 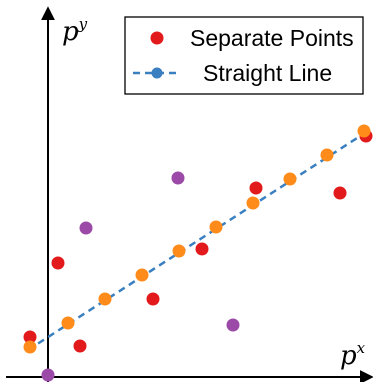 What do you see at coordinates (267, 73) in the screenshot?
I see `legend-label-straight-line: Straight Line` at bounding box center [267, 73].